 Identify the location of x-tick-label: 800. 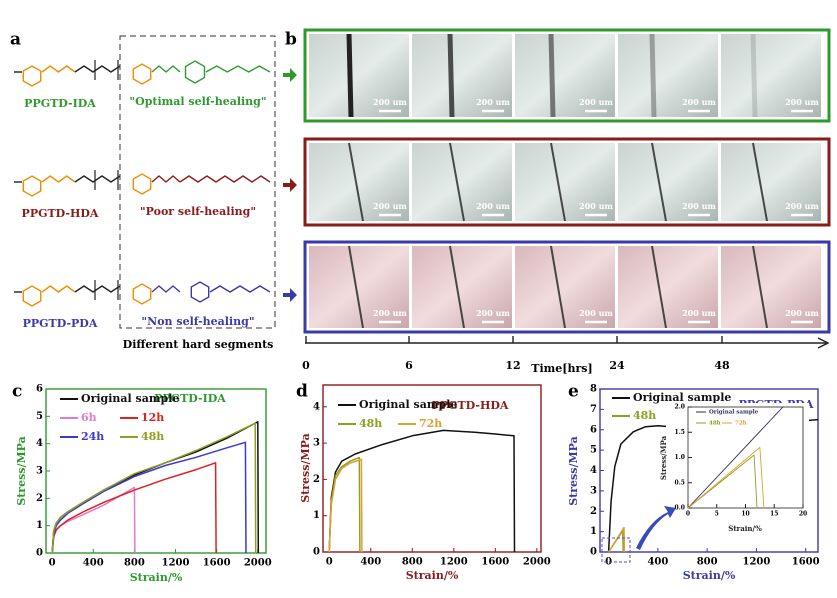
(707, 562).